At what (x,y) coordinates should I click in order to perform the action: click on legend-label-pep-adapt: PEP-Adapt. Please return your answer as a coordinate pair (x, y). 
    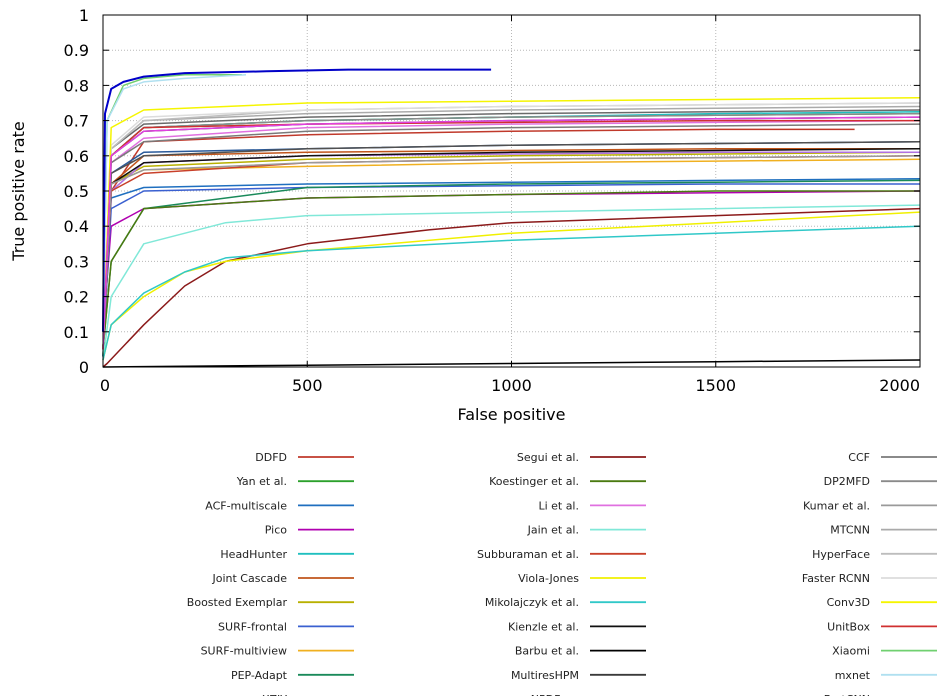
    Looking at the image, I should click on (259, 675).